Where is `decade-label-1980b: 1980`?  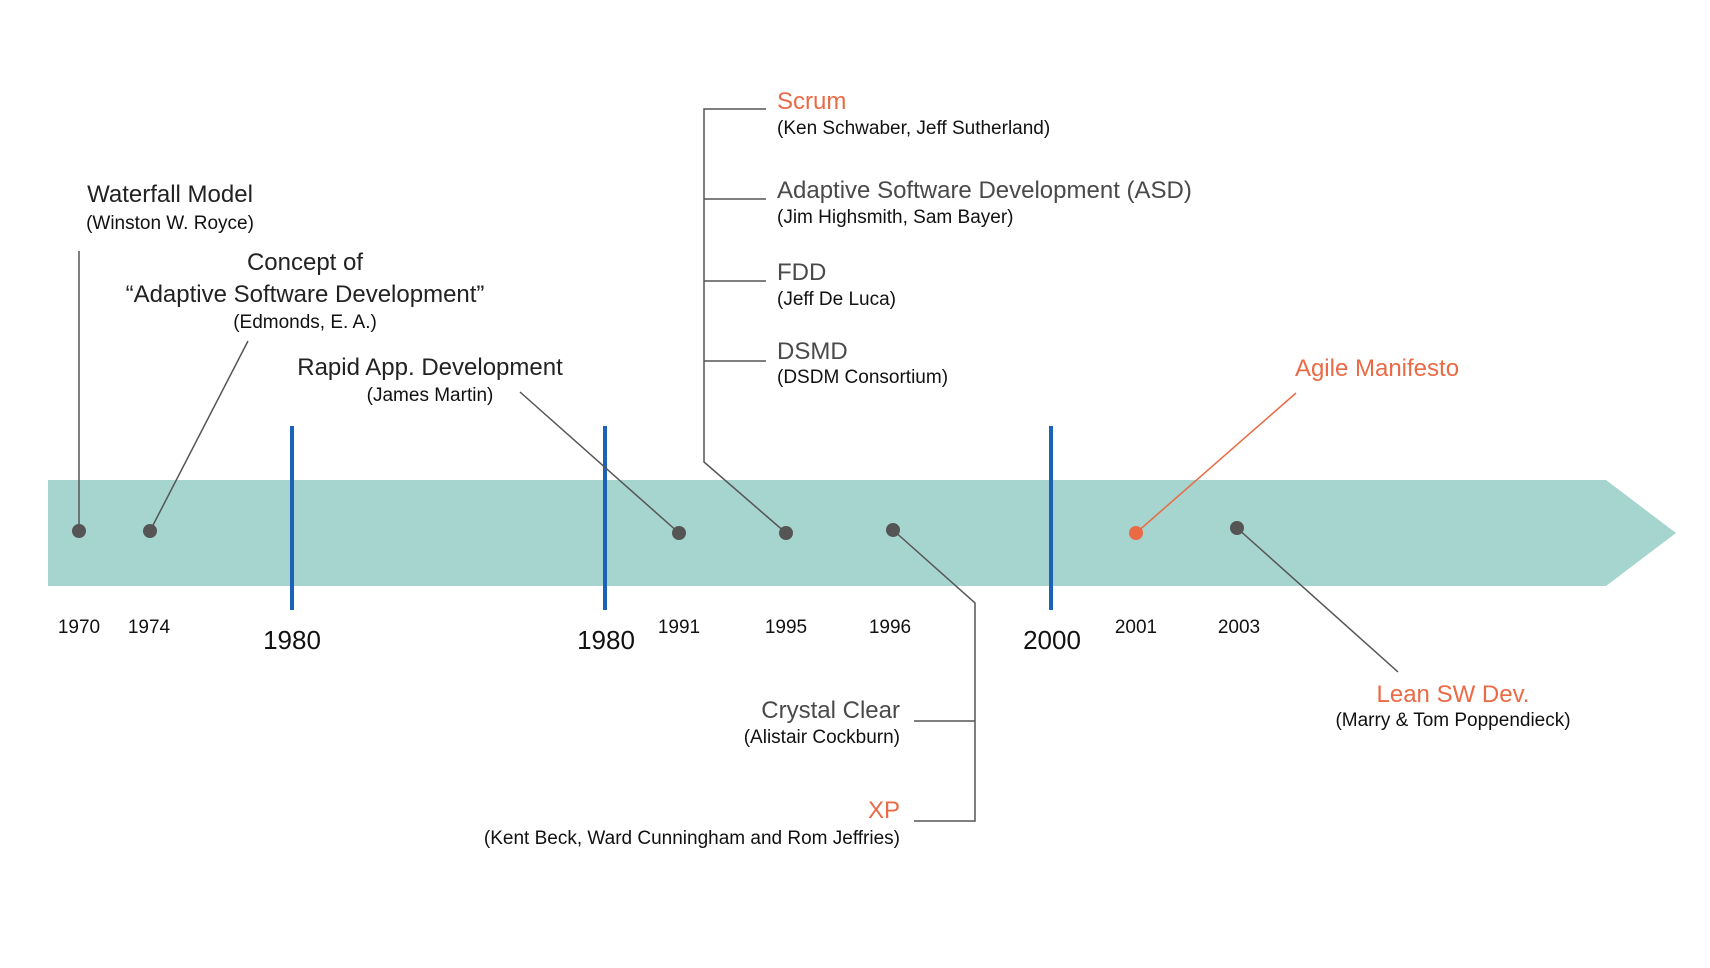 decade-label-1980b: 1980 is located at coordinates (606, 640).